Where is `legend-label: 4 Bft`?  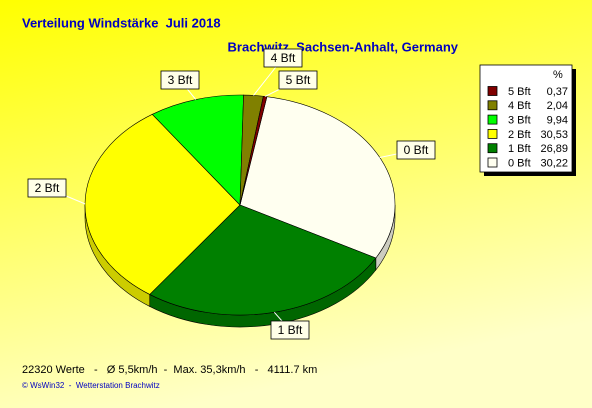 legend-label: 4 Bft is located at coordinates (519, 106).